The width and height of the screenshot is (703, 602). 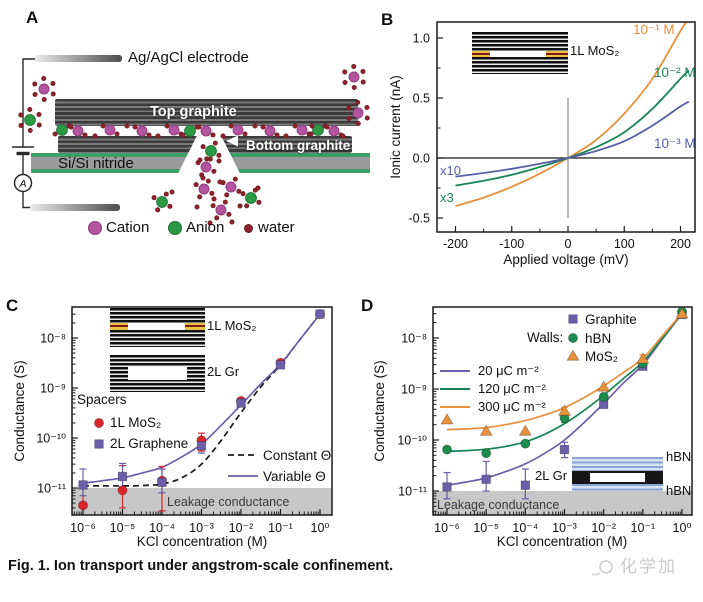 I want to click on cation-legend-icon, so click(x=95, y=228).